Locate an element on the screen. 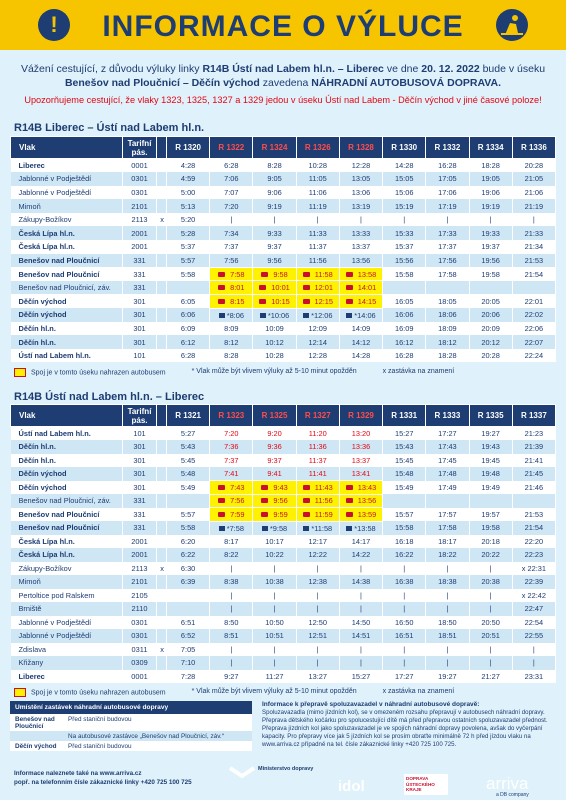 The image size is (566, 800). column-header: R 1328 is located at coordinates (361, 147).